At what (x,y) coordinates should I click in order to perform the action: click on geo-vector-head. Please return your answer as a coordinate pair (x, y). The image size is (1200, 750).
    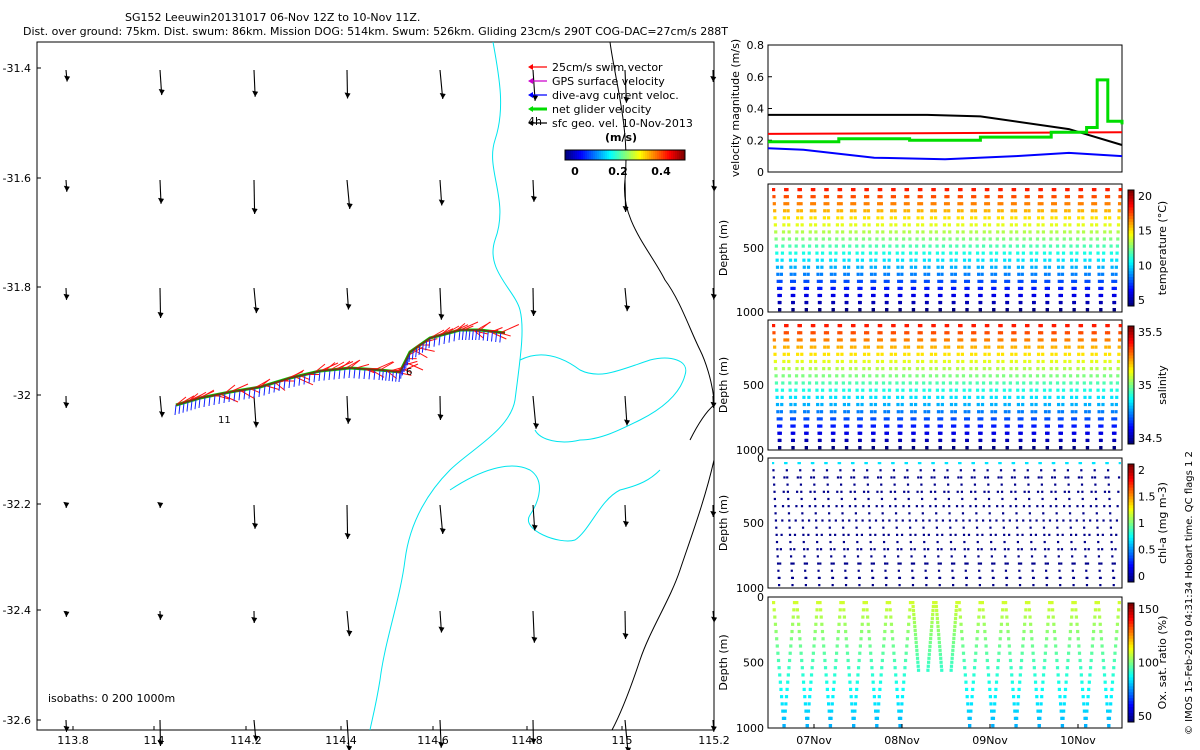
    Looking at the image, I should click on (66, 728).